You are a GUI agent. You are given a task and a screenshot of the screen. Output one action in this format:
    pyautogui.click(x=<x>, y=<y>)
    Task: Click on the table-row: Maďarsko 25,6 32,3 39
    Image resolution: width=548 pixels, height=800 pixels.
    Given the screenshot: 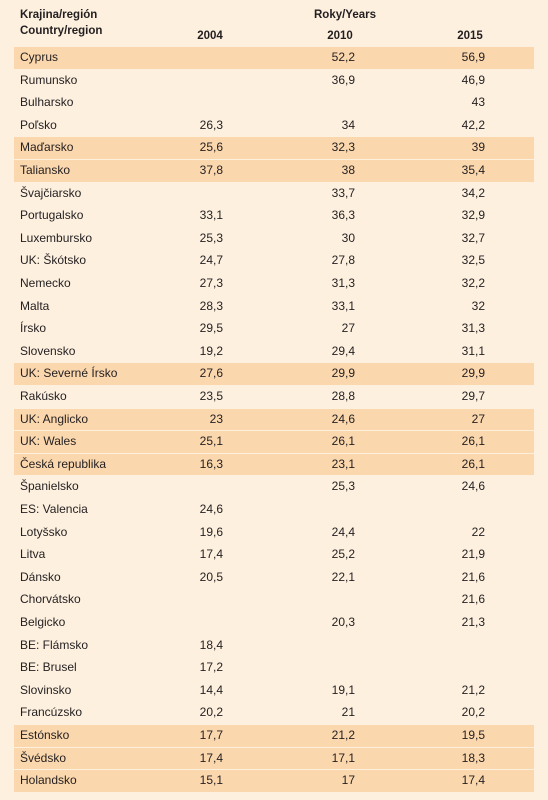 What is the action you would take?
    pyautogui.click(x=274, y=148)
    